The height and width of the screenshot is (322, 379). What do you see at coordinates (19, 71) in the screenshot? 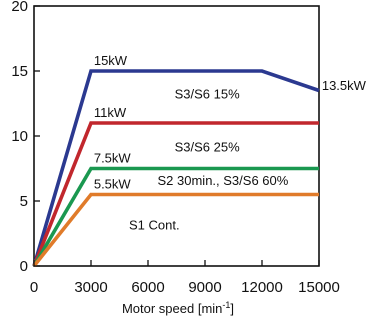
I see `y-tick-label: 15` at bounding box center [19, 71].